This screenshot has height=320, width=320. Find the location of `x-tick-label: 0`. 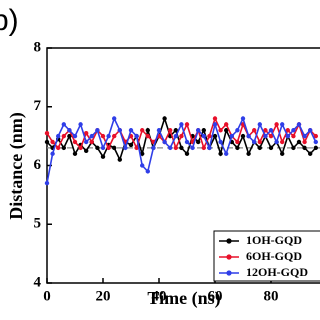

x-tick-label: 0 is located at coordinates (47, 296).